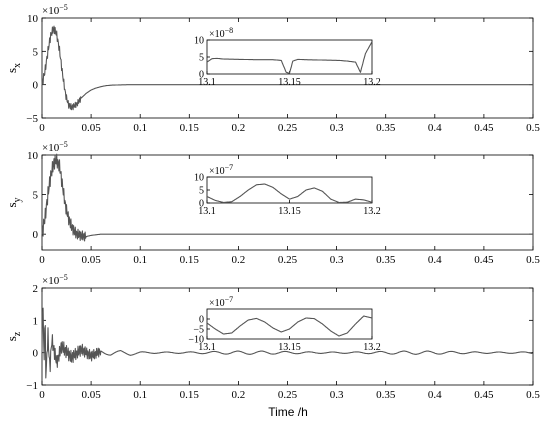  What do you see at coordinates (13, 202) in the screenshot?
I see `y-axis-label: sy` at bounding box center [13, 202].